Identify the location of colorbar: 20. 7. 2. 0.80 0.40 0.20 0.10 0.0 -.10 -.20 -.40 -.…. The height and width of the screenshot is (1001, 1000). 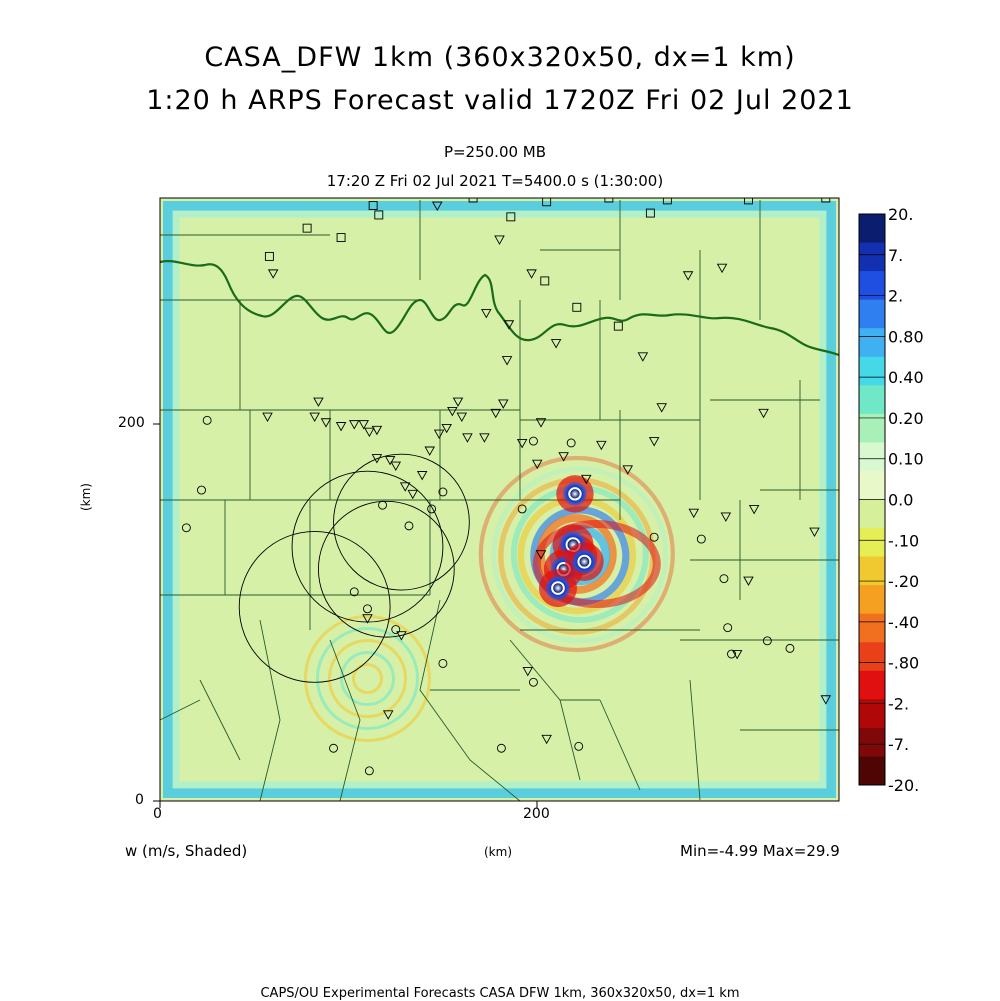
(891, 500).